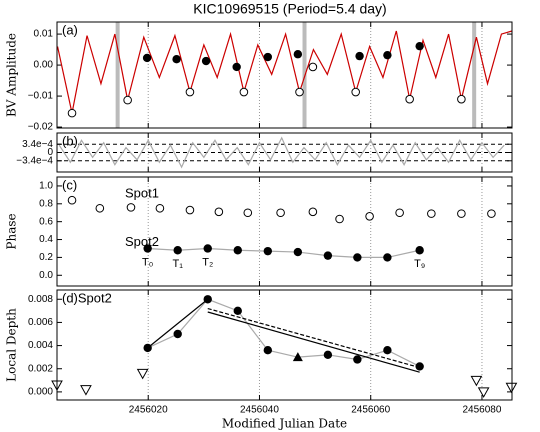 The width and height of the screenshot is (540, 432). I want to click on y-tick-label: 0, so click(50, 152).